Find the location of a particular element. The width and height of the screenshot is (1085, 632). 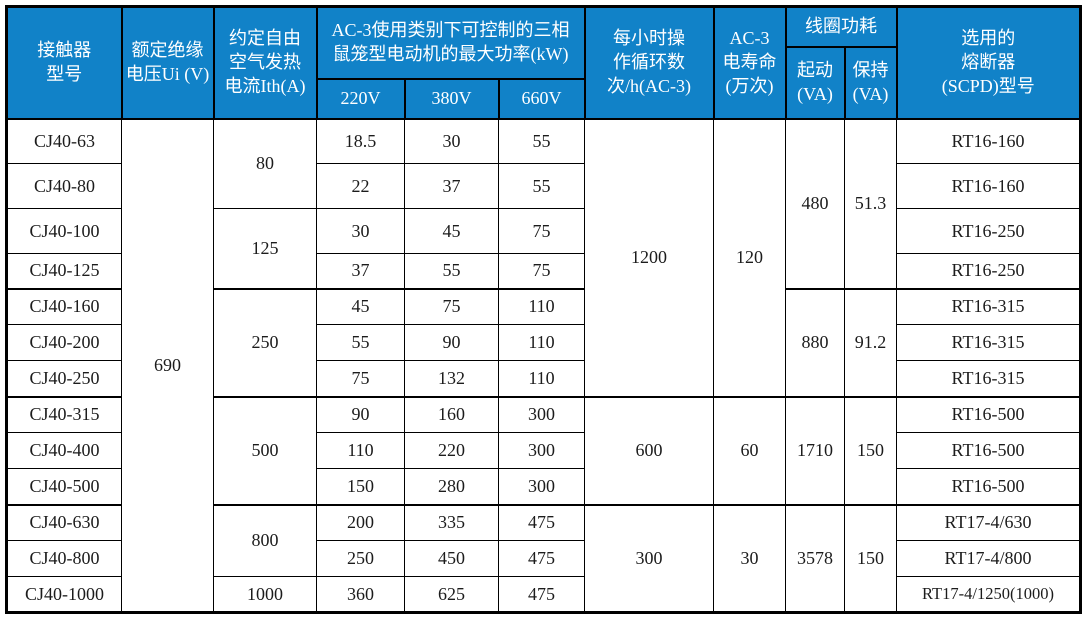

cell-model: CJ40-800 is located at coordinates (64, 558).